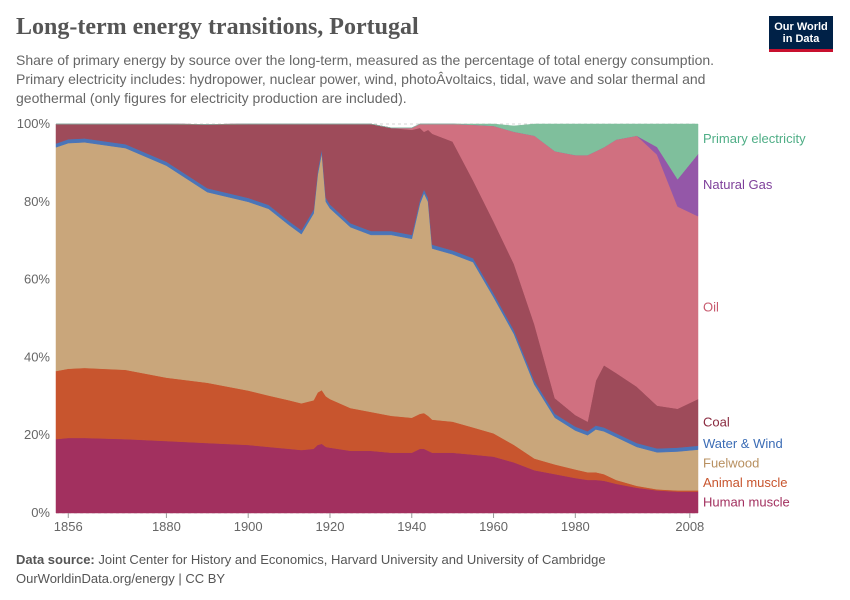  I want to click on area-primary-electricity, so click(377, 151).